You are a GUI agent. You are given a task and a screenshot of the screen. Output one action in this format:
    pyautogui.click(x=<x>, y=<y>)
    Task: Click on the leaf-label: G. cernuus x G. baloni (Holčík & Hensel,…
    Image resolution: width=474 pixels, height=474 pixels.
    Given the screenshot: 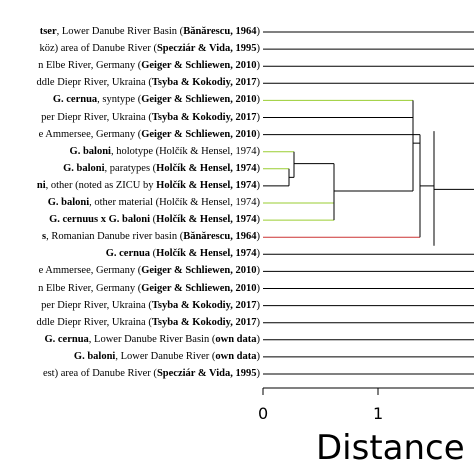 What is the action you would take?
    pyautogui.click(x=154, y=220)
    